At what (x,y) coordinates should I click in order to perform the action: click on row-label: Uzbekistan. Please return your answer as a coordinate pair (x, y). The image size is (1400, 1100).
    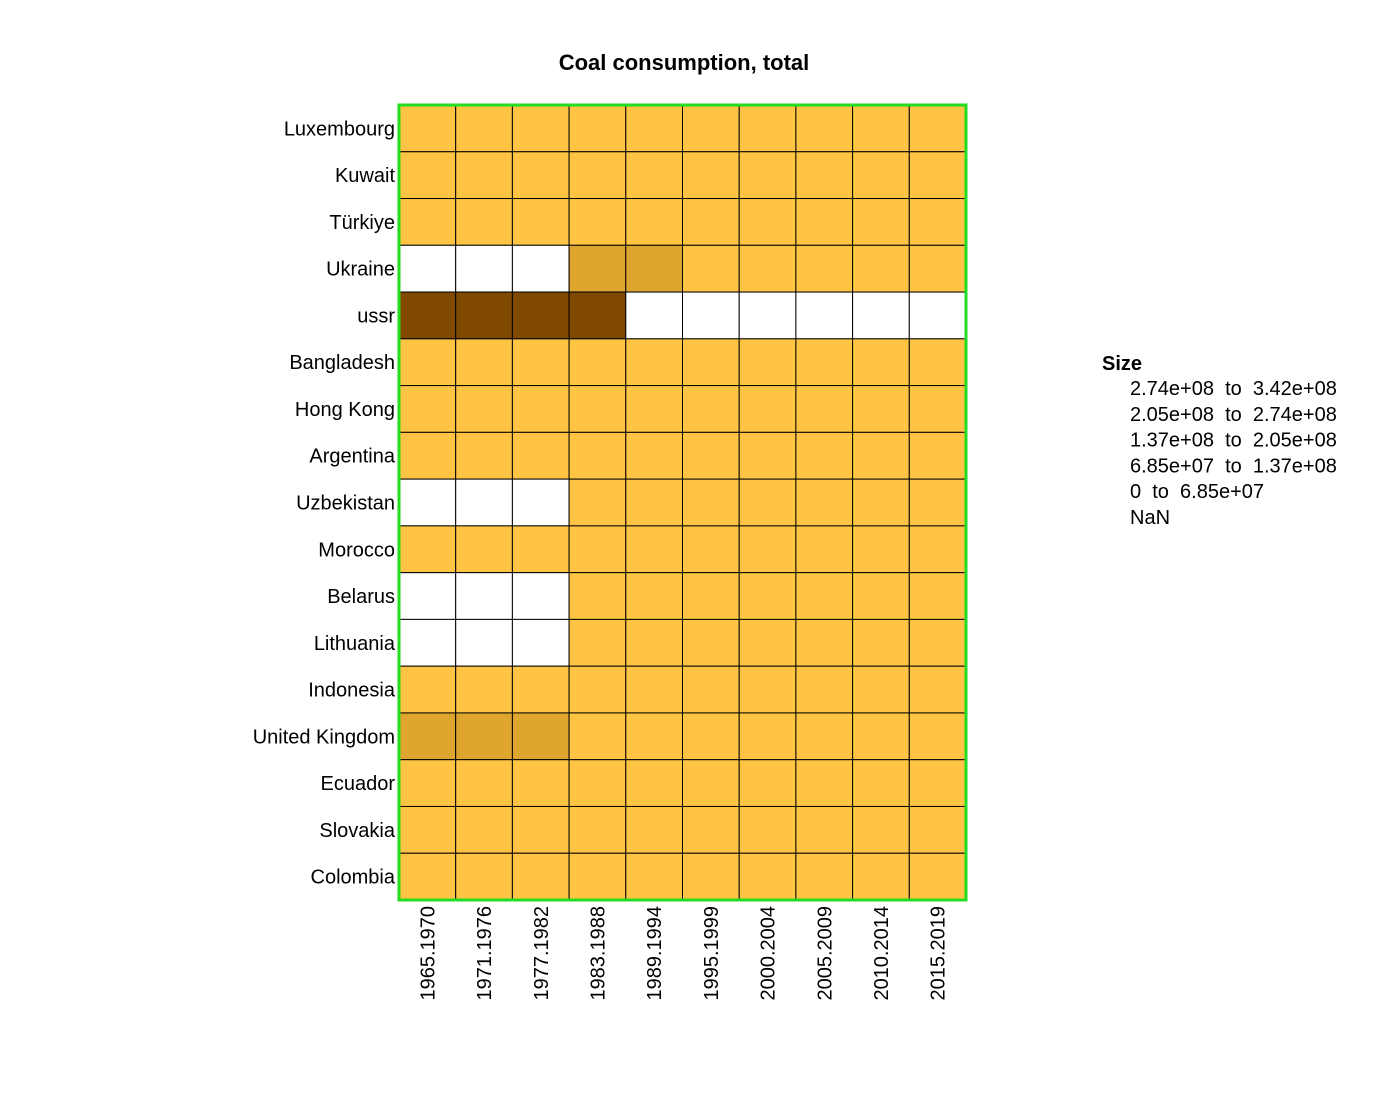
    Looking at the image, I should click on (345, 504).